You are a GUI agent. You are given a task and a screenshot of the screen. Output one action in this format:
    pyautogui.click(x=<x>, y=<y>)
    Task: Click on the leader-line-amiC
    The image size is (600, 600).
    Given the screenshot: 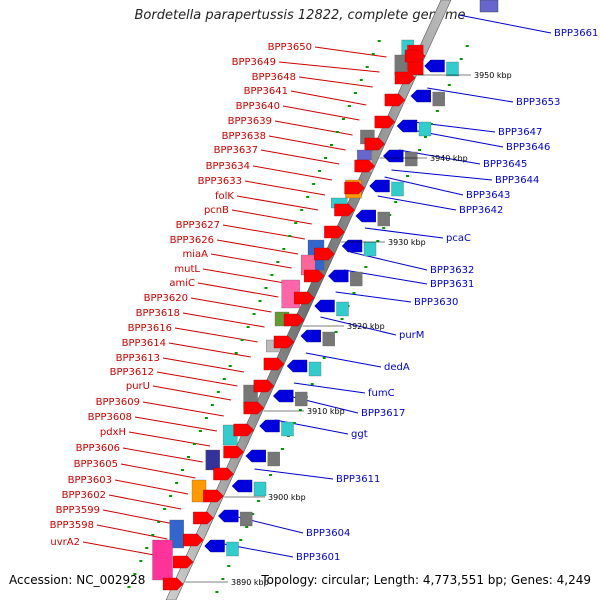 What is the action you would take?
    pyautogui.click(x=238, y=290)
    